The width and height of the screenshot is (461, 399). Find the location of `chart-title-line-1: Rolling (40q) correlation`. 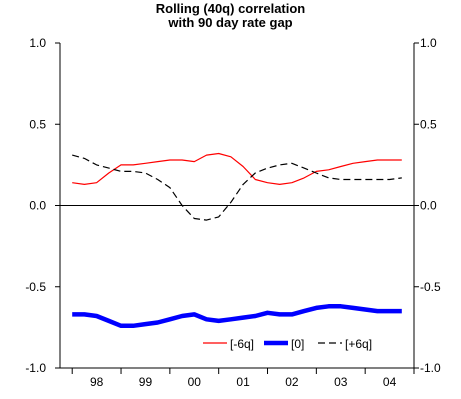

chart-title-line-1: Rolling (40q) correlation is located at coordinates (230, 8).